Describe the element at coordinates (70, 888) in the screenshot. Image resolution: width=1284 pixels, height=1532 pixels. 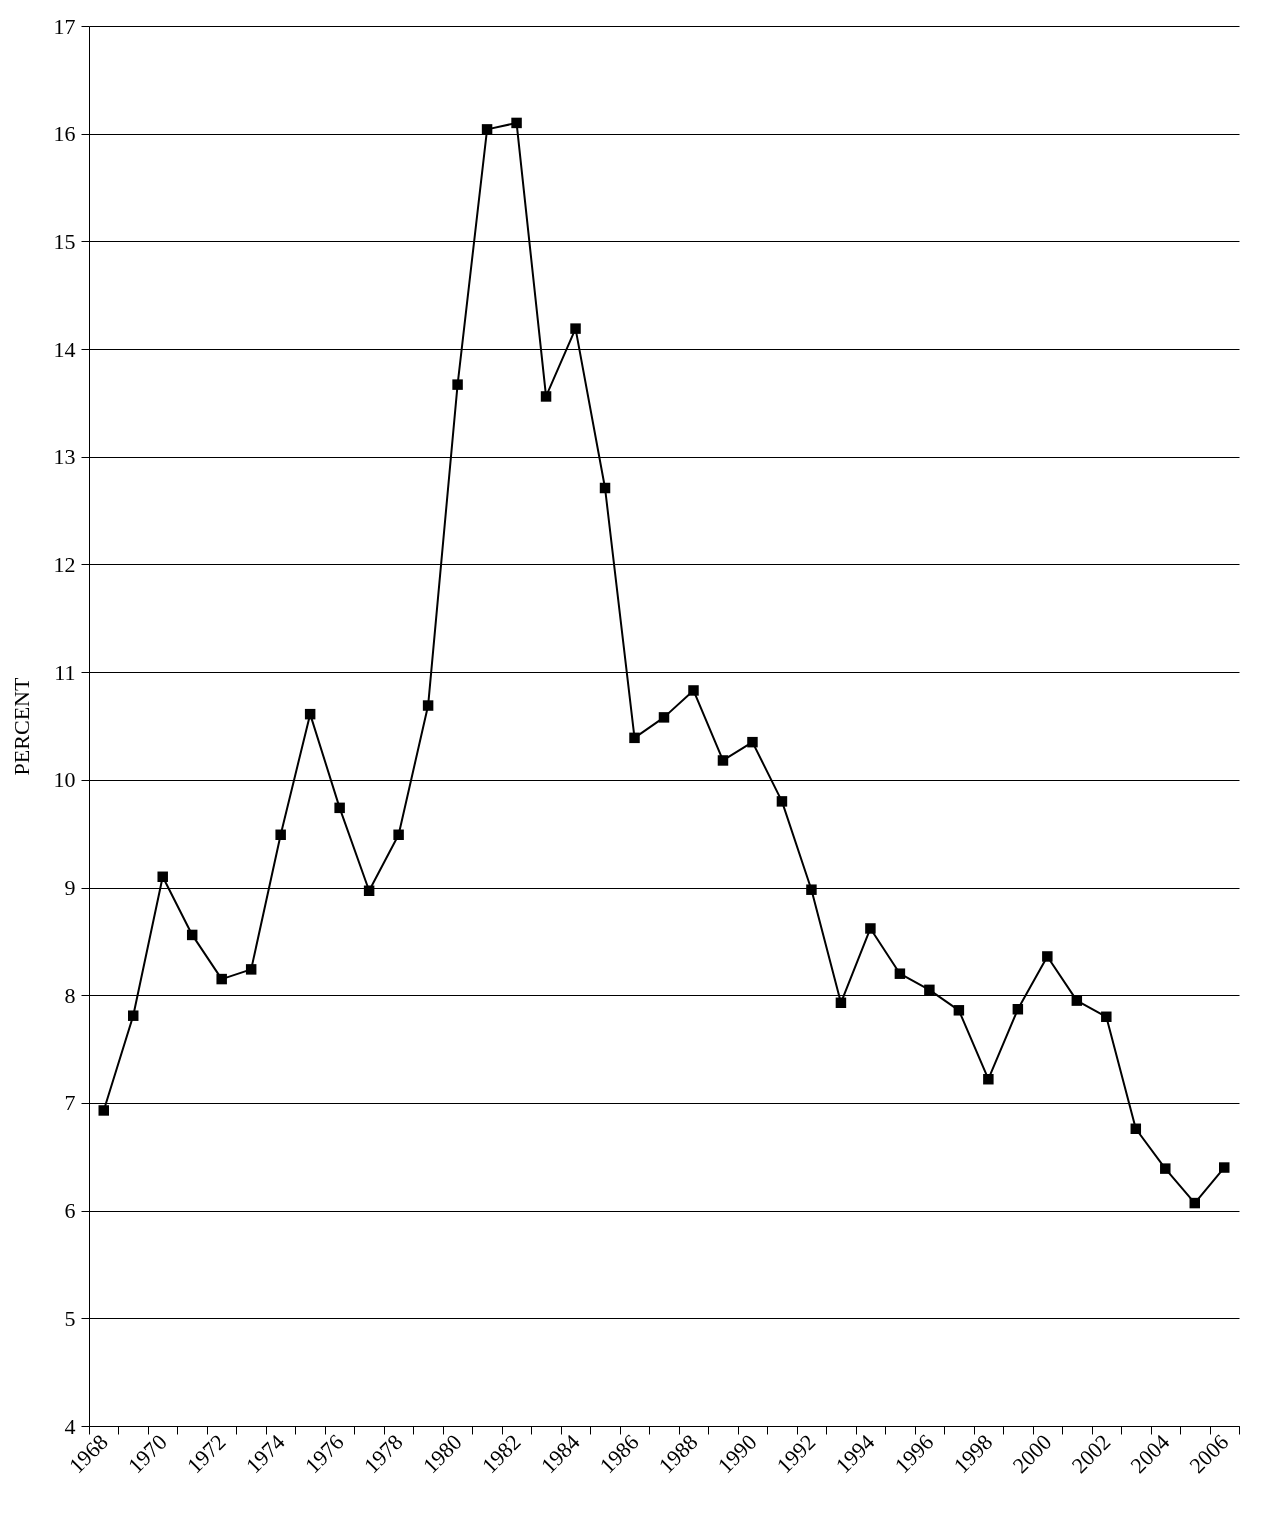
I see `y-tick-label: 9` at that location.